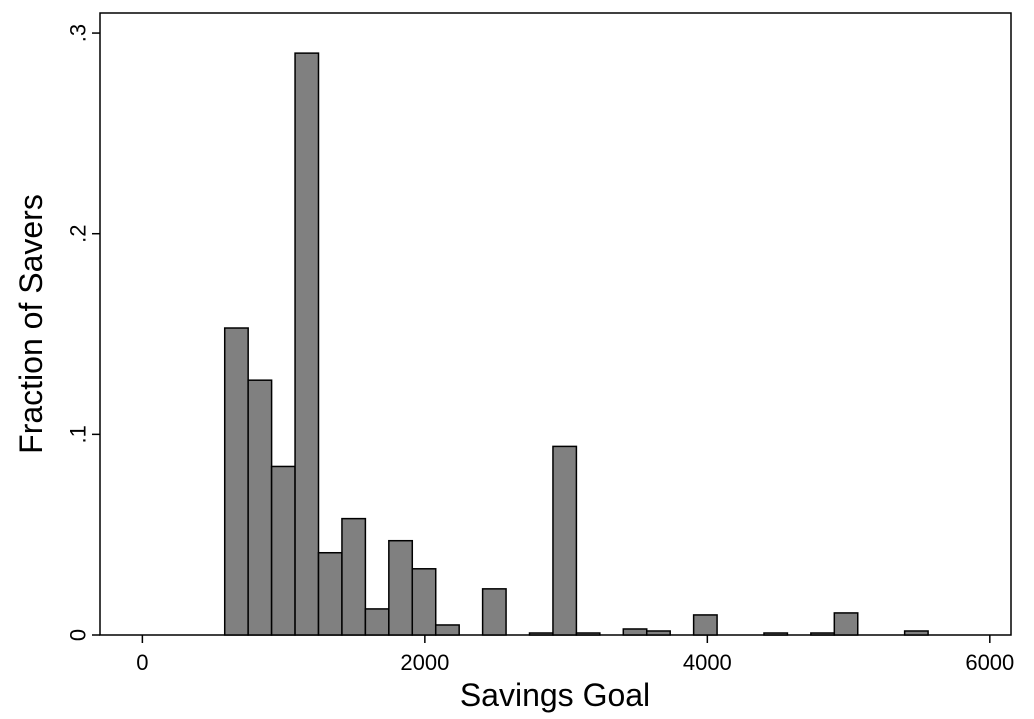  What do you see at coordinates (78, 234) in the screenshot?
I see `y-tick-label-2: .2` at bounding box center [78, 234].